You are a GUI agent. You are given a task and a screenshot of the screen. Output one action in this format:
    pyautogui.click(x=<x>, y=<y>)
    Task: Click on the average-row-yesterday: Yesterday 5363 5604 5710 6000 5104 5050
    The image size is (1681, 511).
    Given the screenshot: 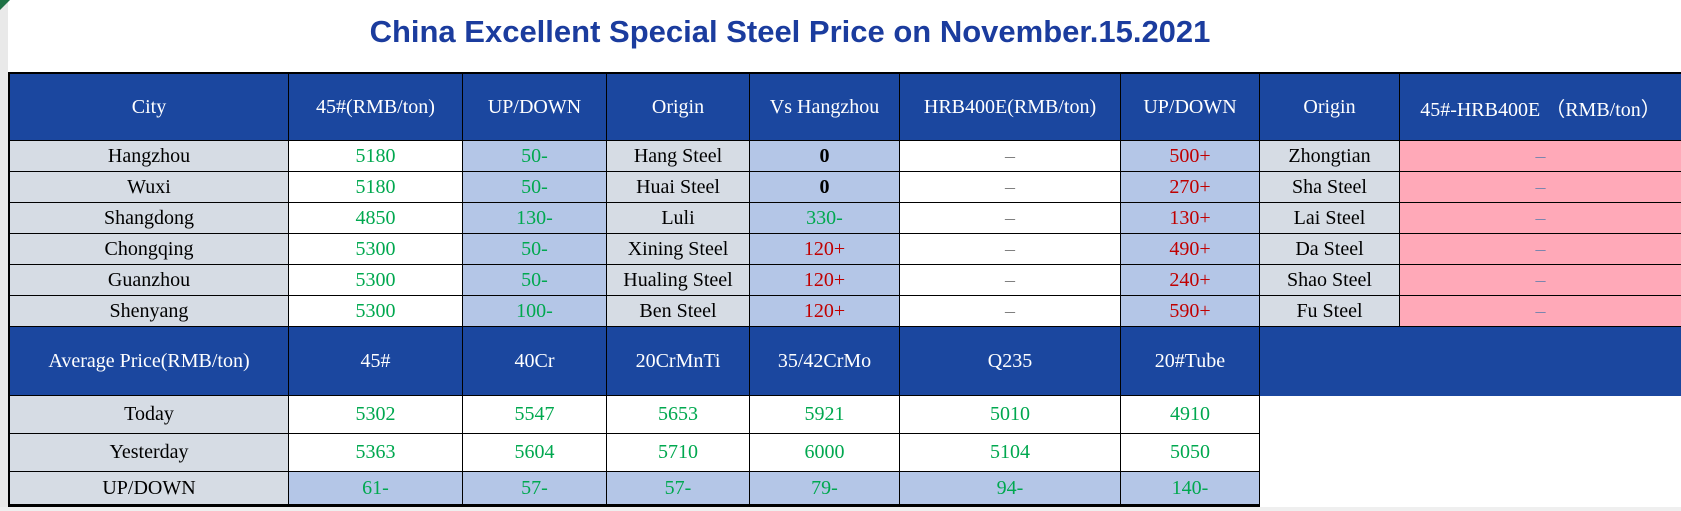 What is the action you would take?
    pyautogui.click(x=845, y=453)
    